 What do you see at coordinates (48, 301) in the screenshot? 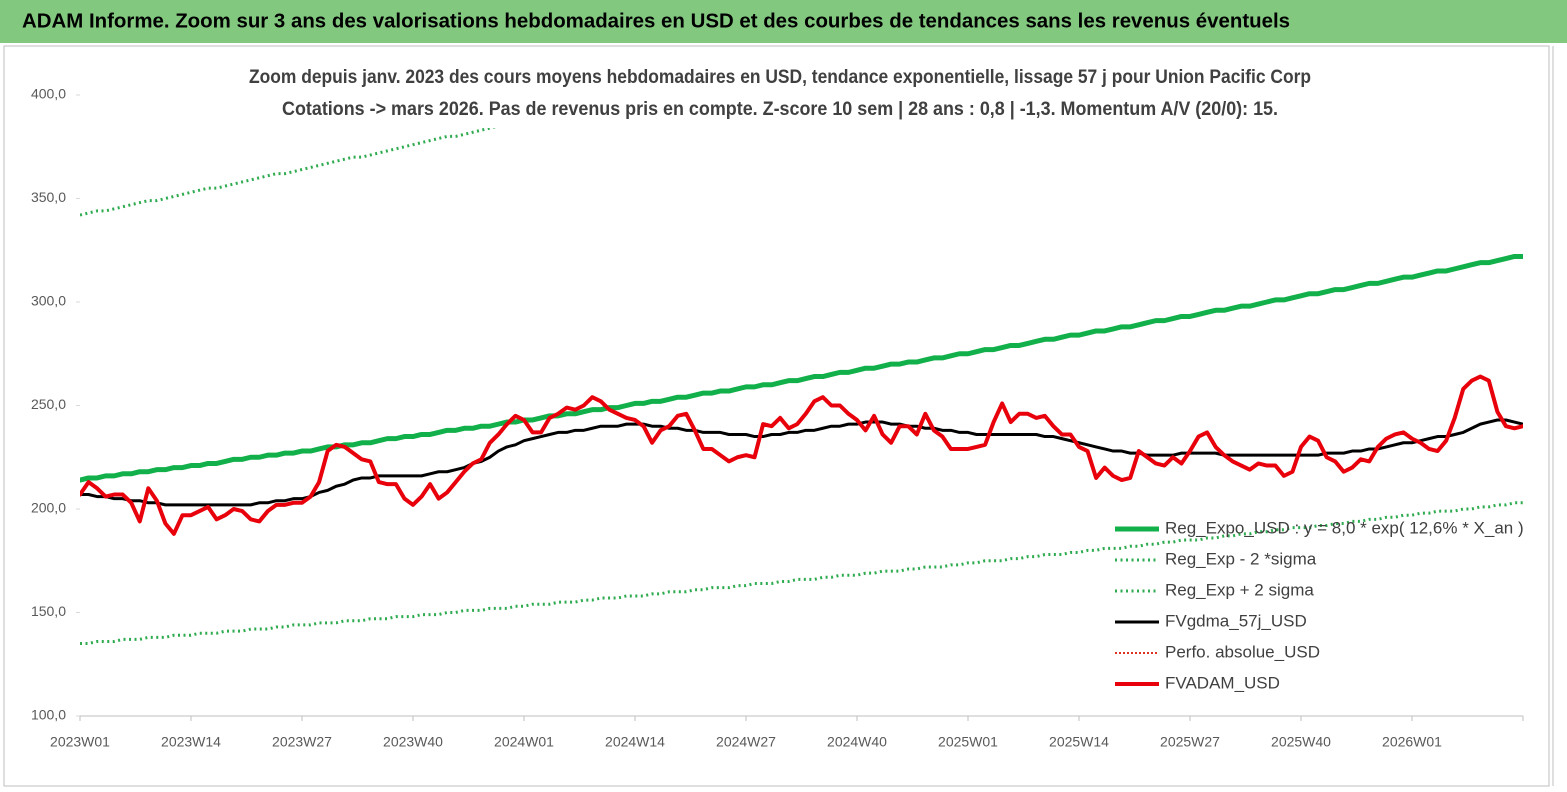
I see `y-tick-label: 300,0` at bounding box center [48, 301].